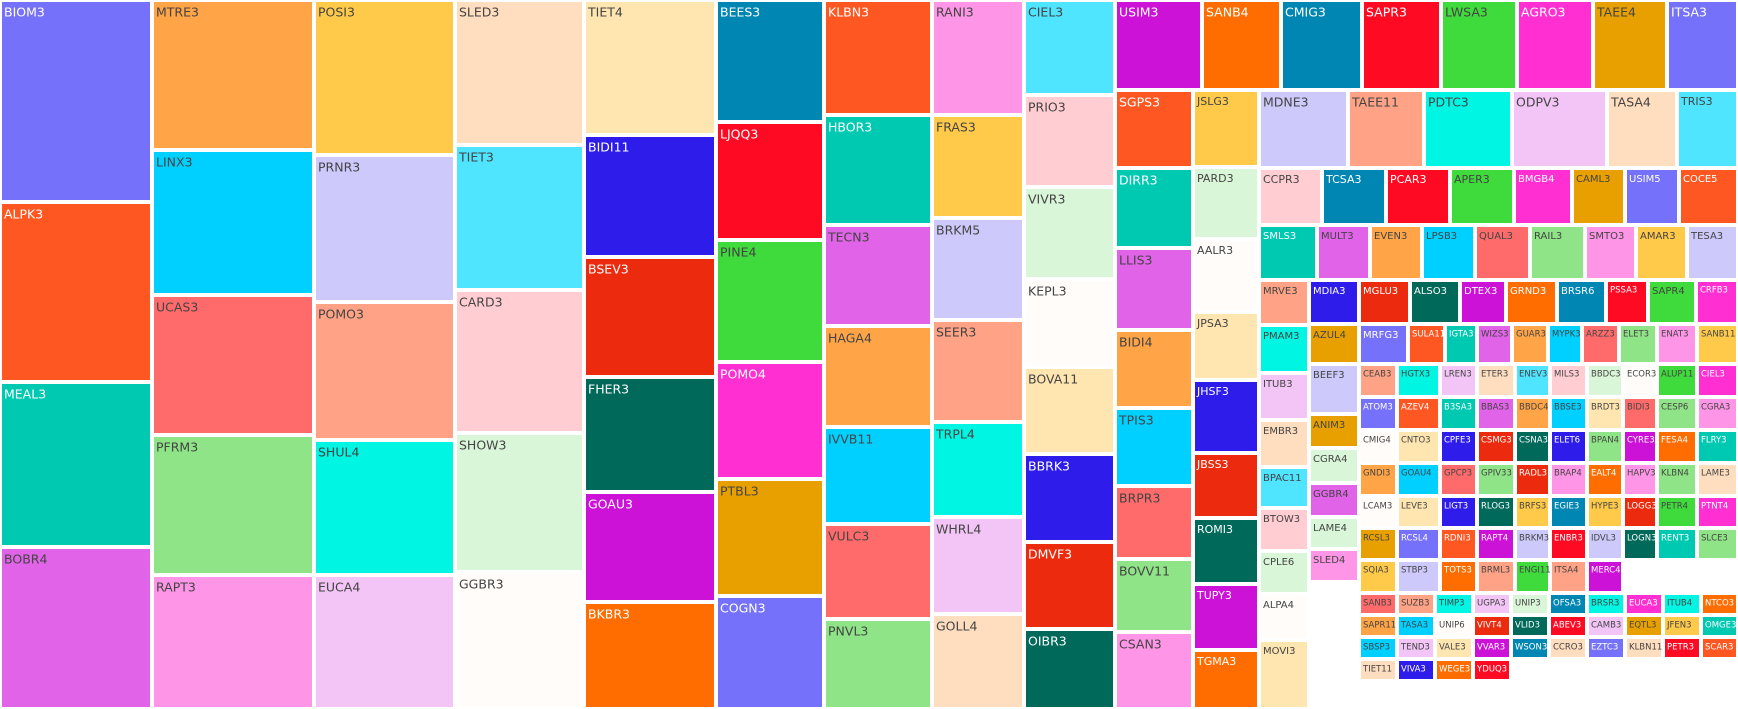 The width and height of the screenshot is (1738, 709). I want to click on treemap-tile-mdia3-110: MDIA3, so click(1334, 302).